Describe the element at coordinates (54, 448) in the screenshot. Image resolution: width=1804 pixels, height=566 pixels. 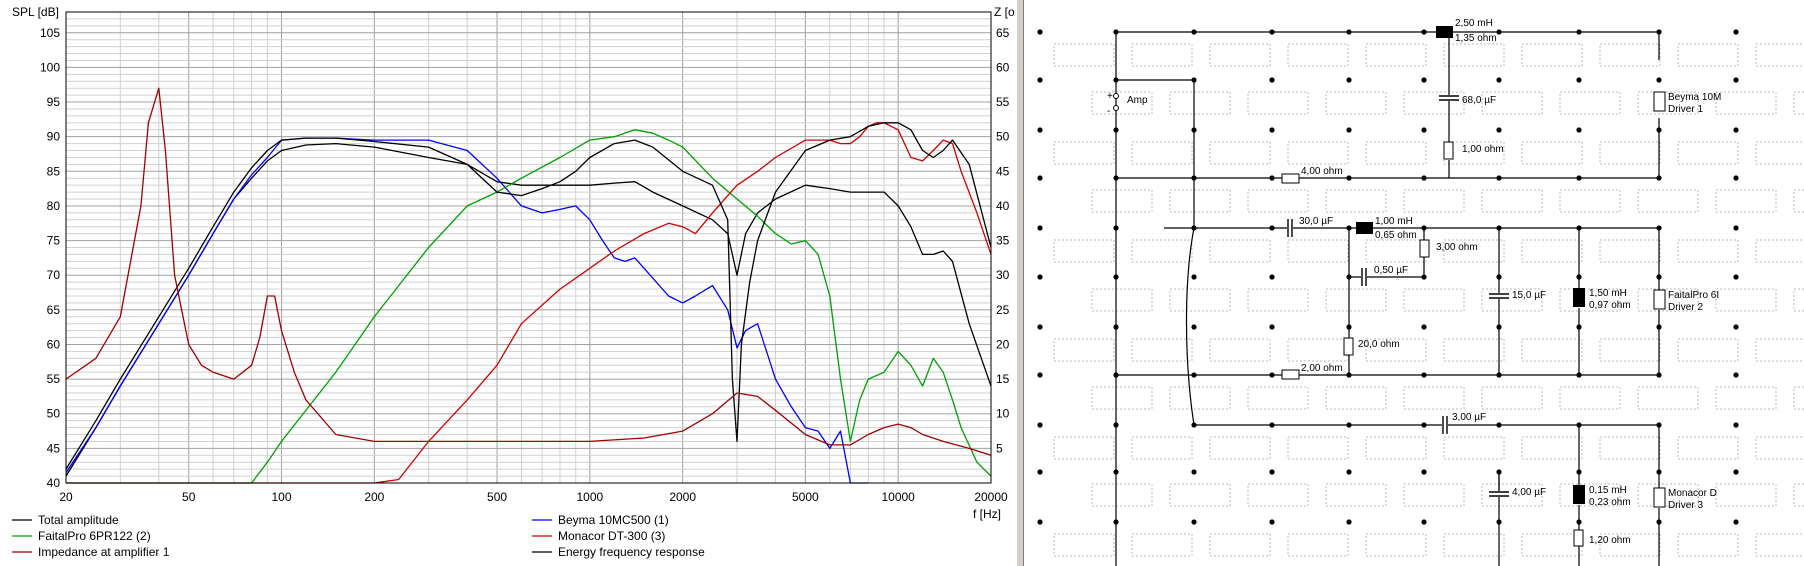
I see `y-tick-label: 45` at that location.